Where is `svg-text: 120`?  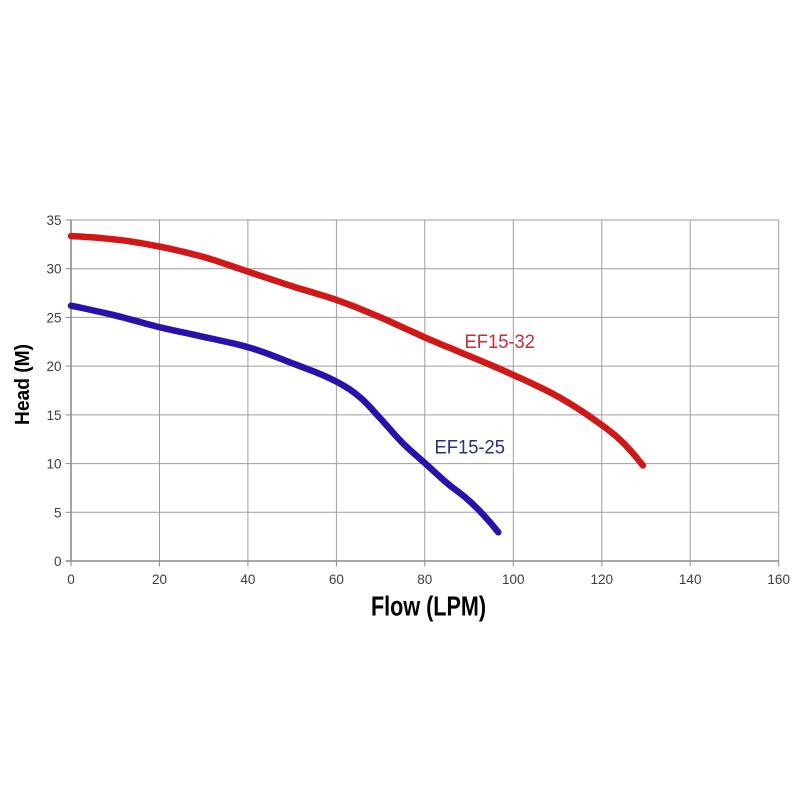 svg-text: 120 is located at coordinates (602, 579).